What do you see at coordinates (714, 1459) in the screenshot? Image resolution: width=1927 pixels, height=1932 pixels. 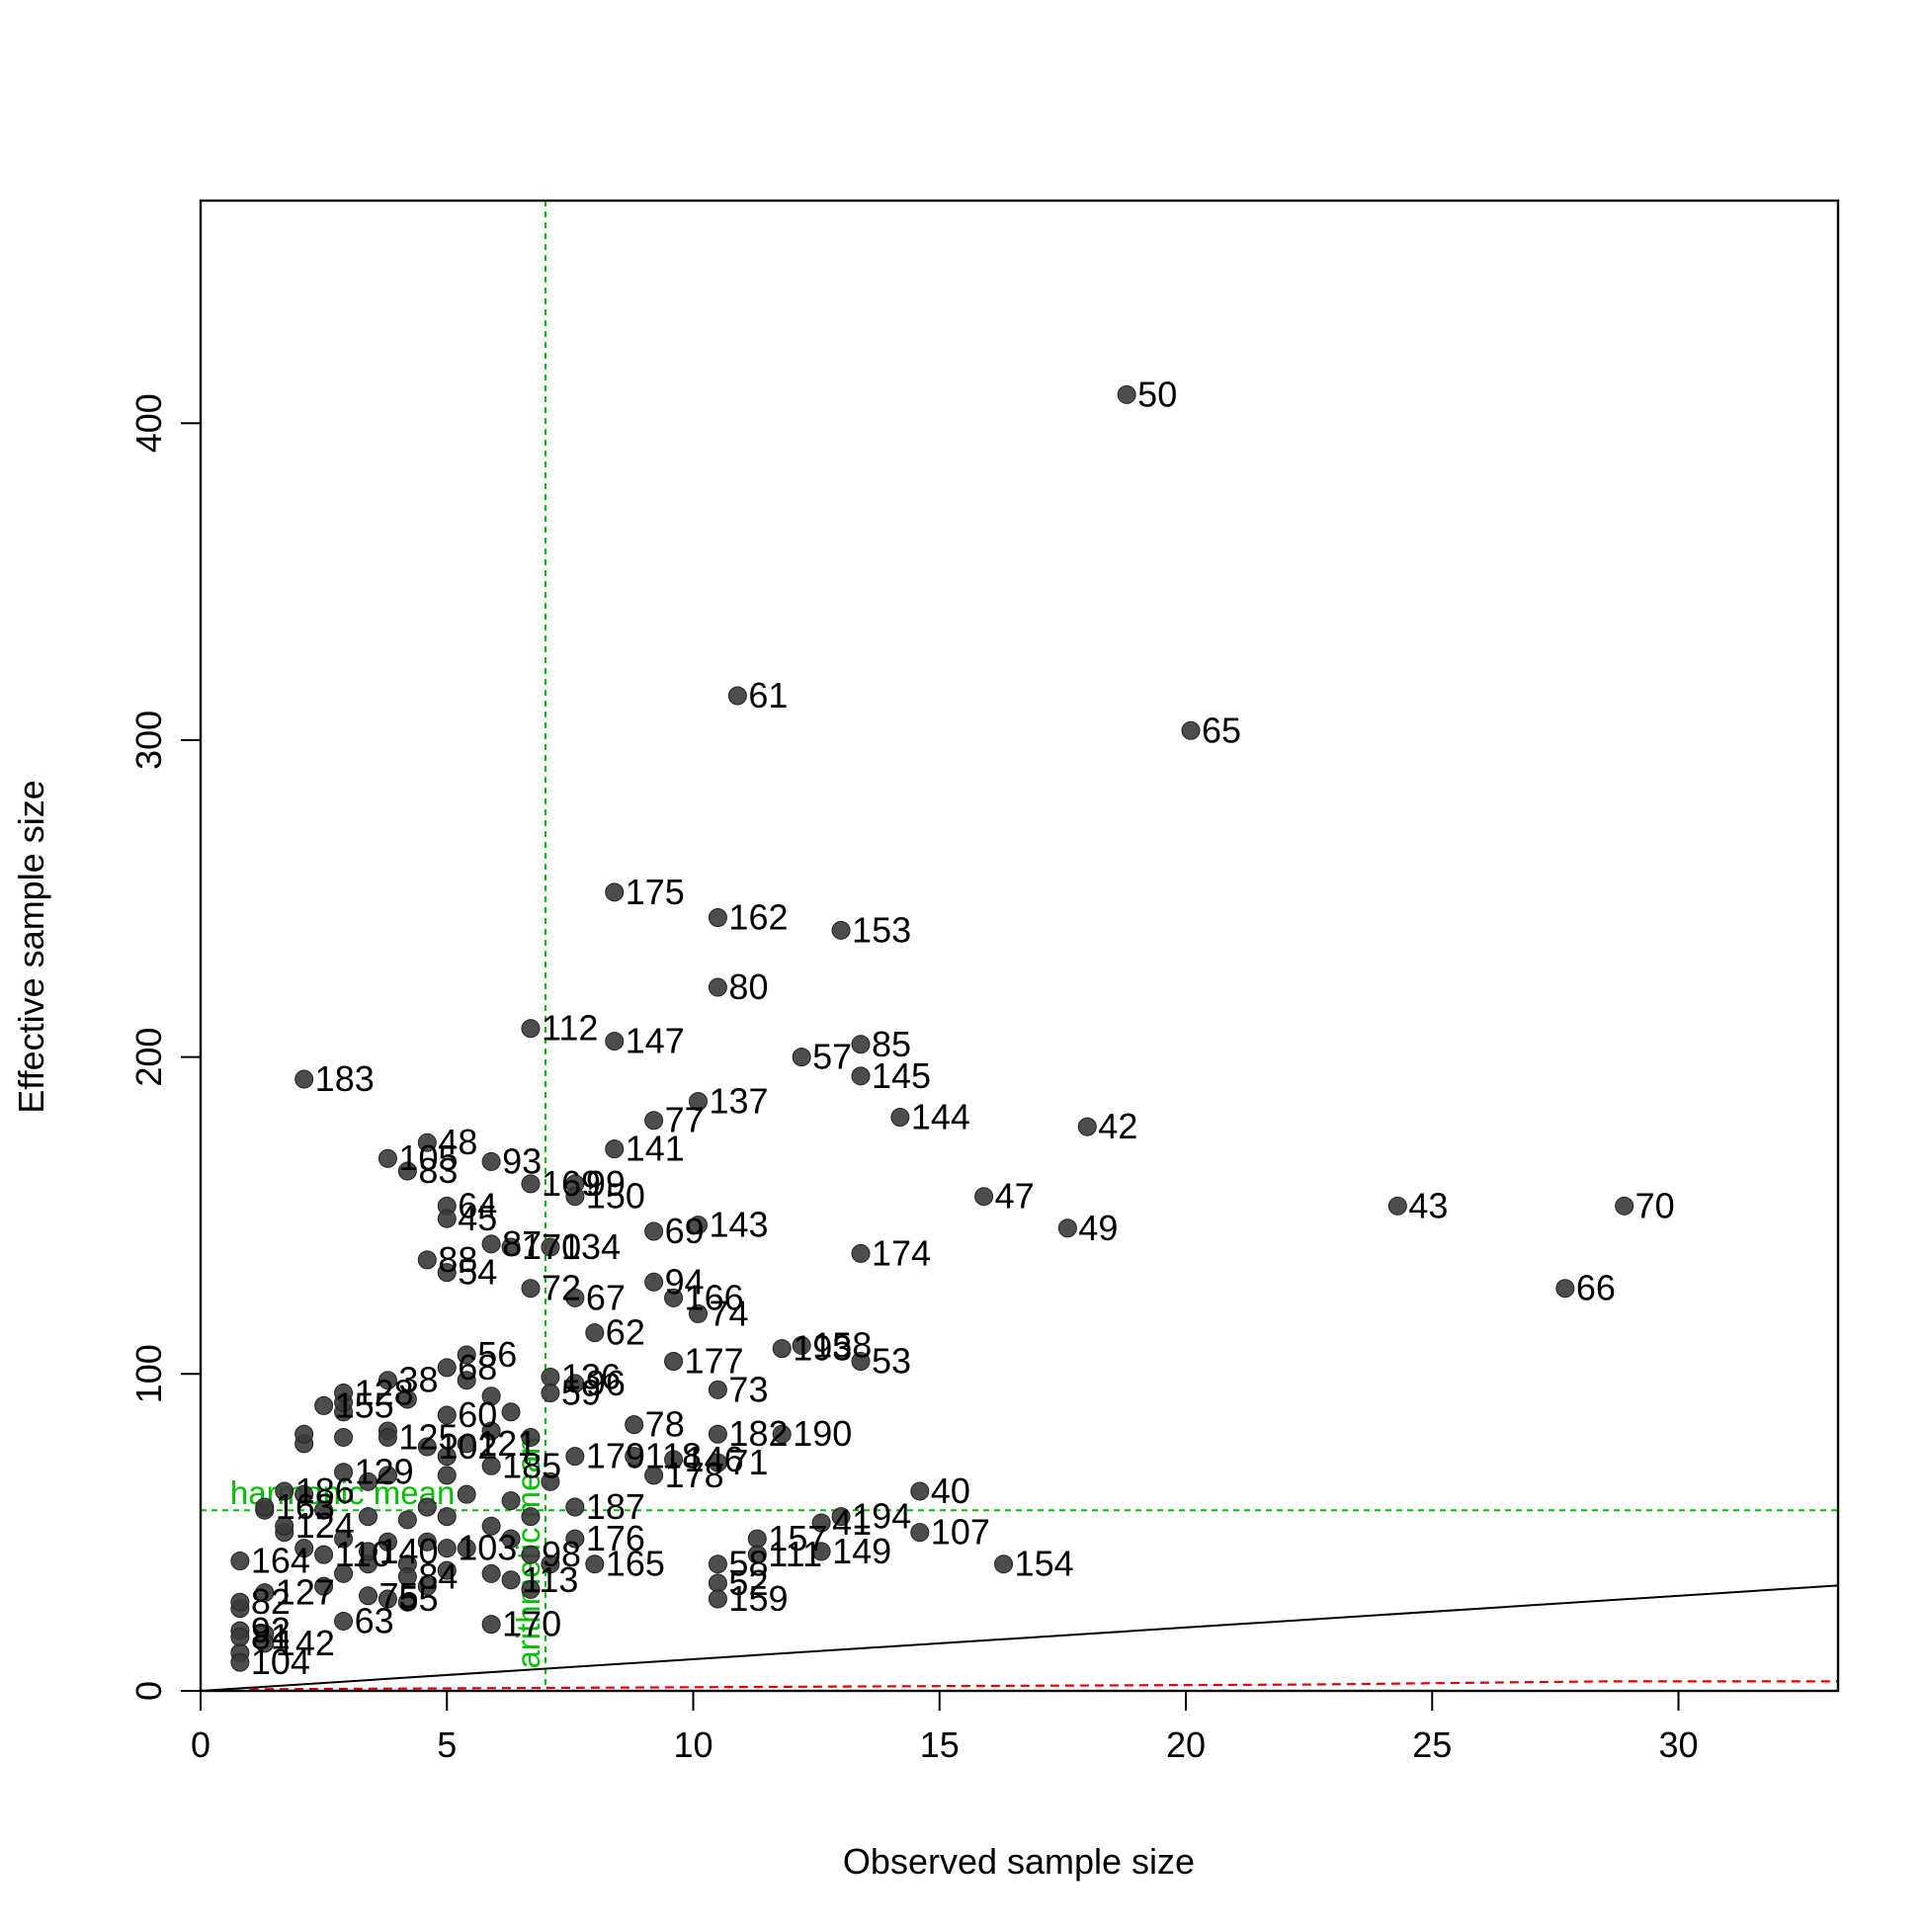 I see `point-label-146: 146` at bounding box center [714, 1459].